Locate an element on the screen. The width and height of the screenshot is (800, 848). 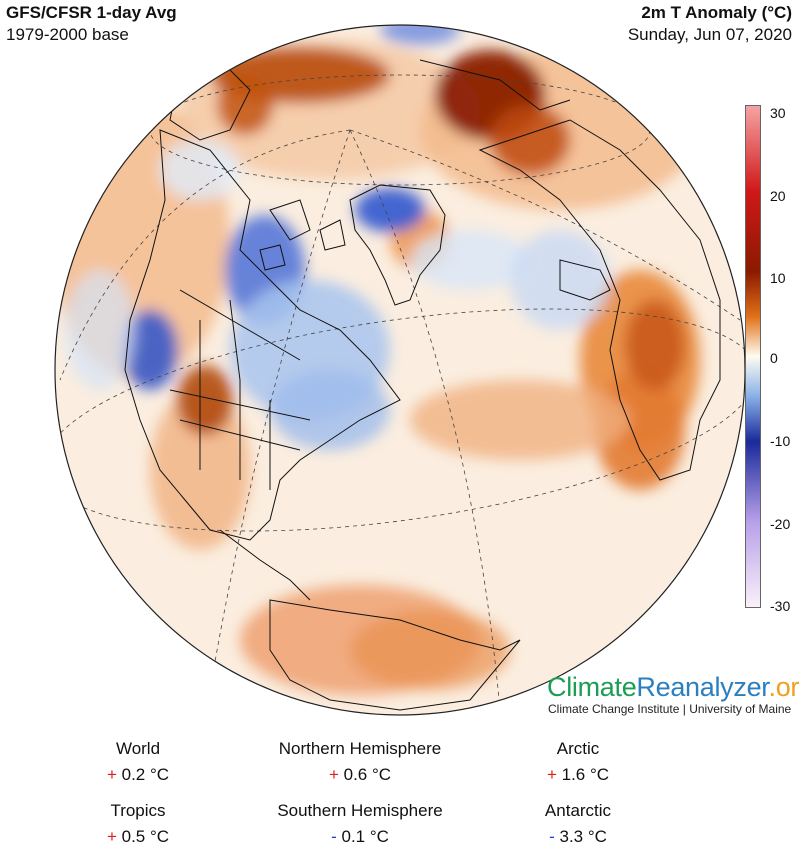
stat-value: + 0.5 °C is located at coordinates (138, 837).